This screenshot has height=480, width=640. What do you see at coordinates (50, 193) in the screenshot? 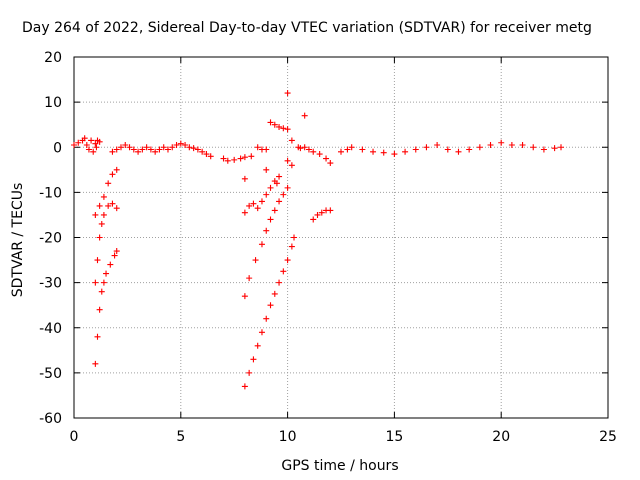
I see `y-tick-label: -10` at bounding box center [50, 193].